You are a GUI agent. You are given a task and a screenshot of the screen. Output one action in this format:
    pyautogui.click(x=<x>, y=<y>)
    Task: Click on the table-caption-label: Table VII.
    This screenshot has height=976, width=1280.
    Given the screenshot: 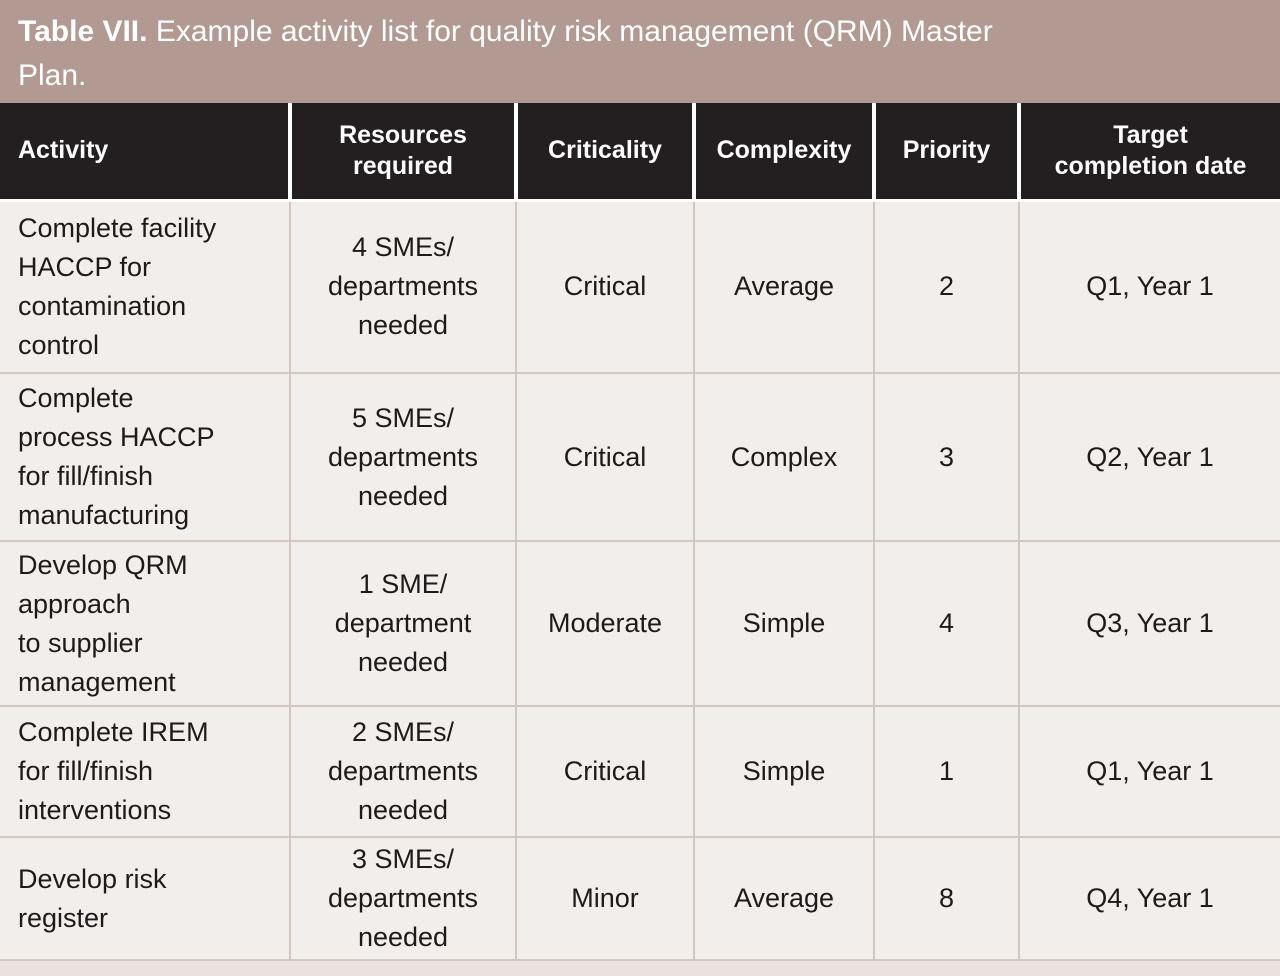 What is the action you would take?
    pyautogui.click(x=83, y=31)
    